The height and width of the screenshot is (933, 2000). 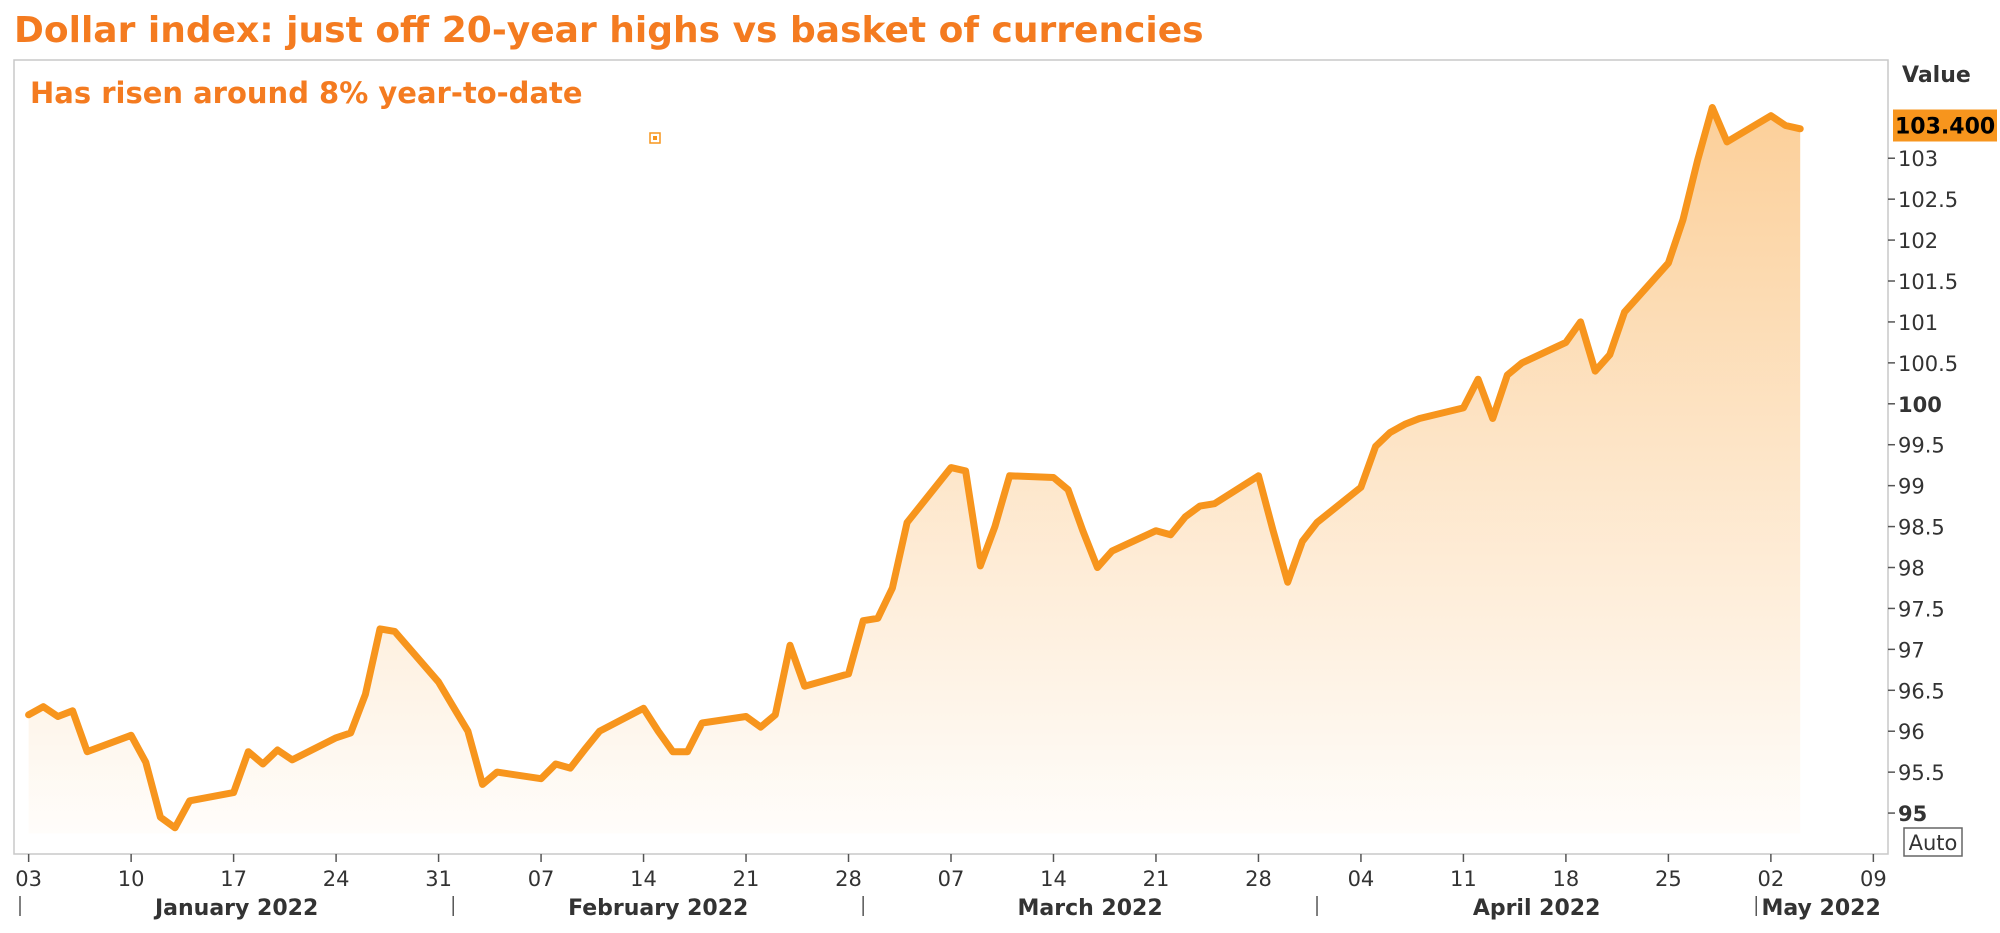 What do you see at coordinates (235, 908) in the screenshot?
I see `month-label: January 2022` at bounding box center [235, 908].